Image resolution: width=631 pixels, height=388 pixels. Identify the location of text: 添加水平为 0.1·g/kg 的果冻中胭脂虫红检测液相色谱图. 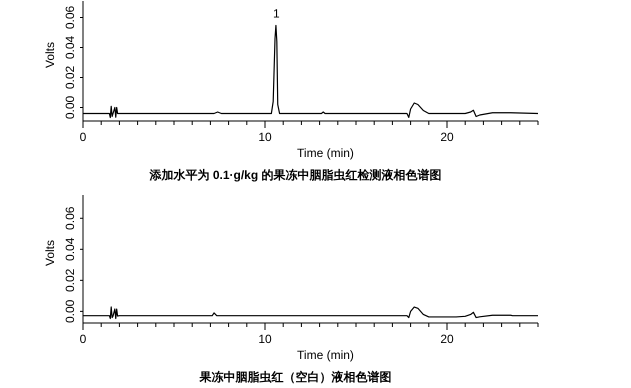
(295, 175).